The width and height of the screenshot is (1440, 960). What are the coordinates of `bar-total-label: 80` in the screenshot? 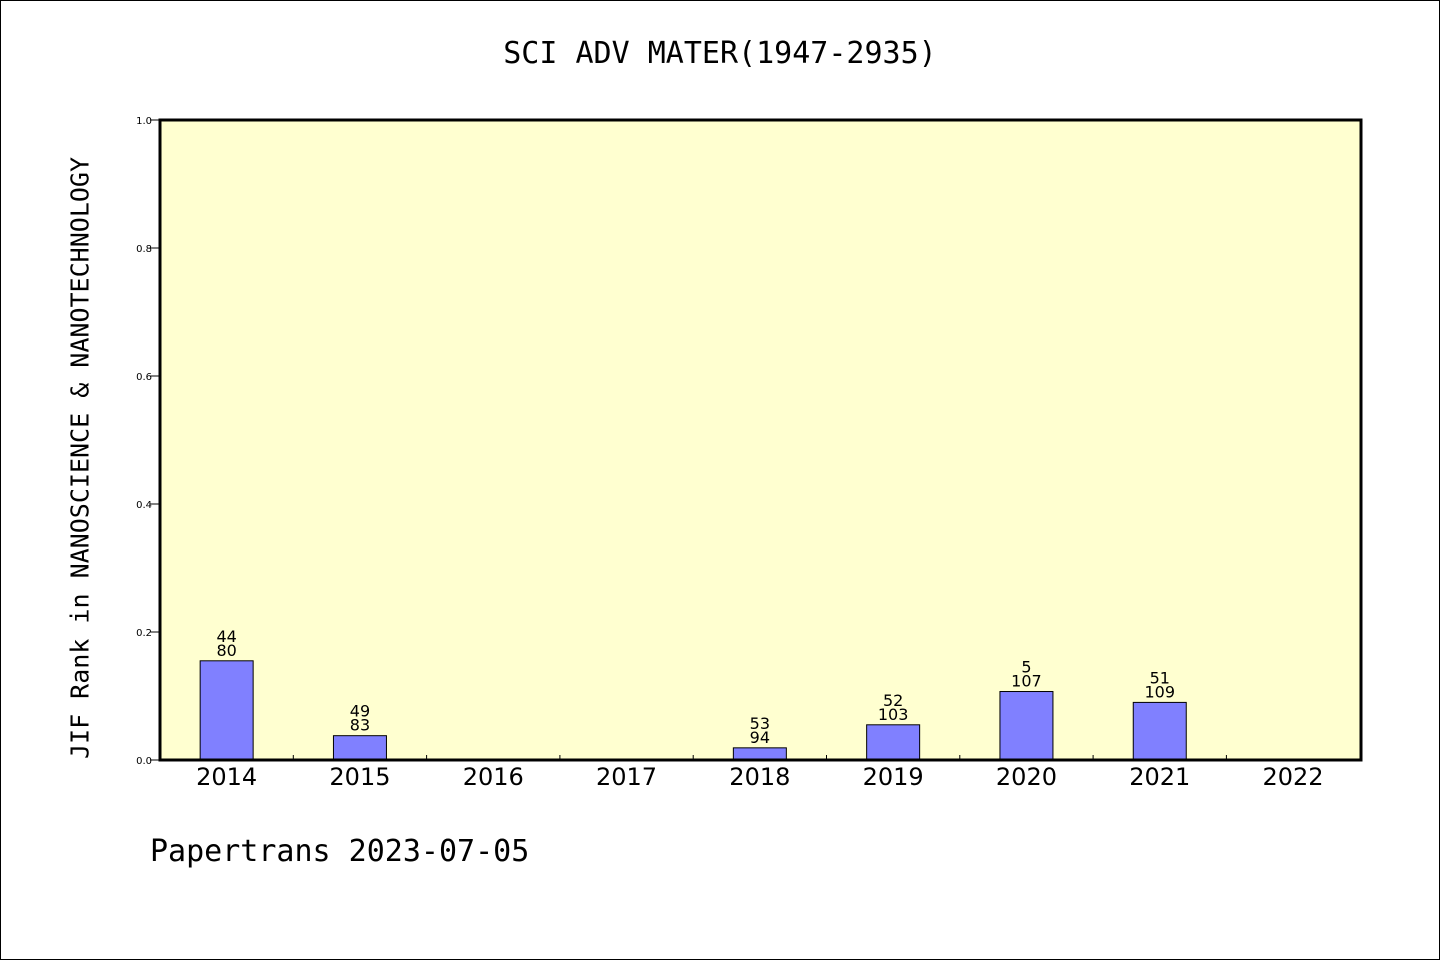 It's located at (226, 650).